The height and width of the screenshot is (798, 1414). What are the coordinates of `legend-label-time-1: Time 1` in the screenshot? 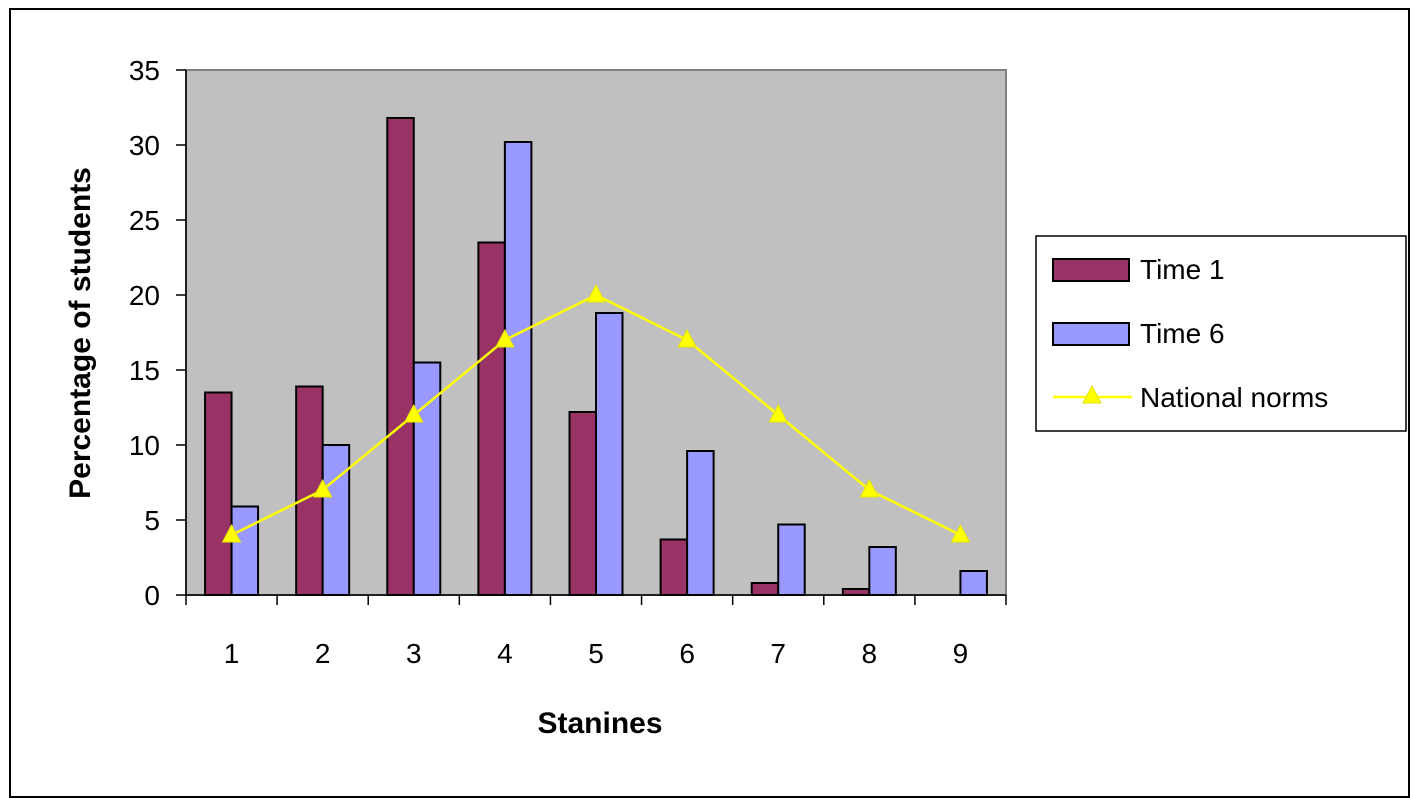 It's located at (1182, 269).